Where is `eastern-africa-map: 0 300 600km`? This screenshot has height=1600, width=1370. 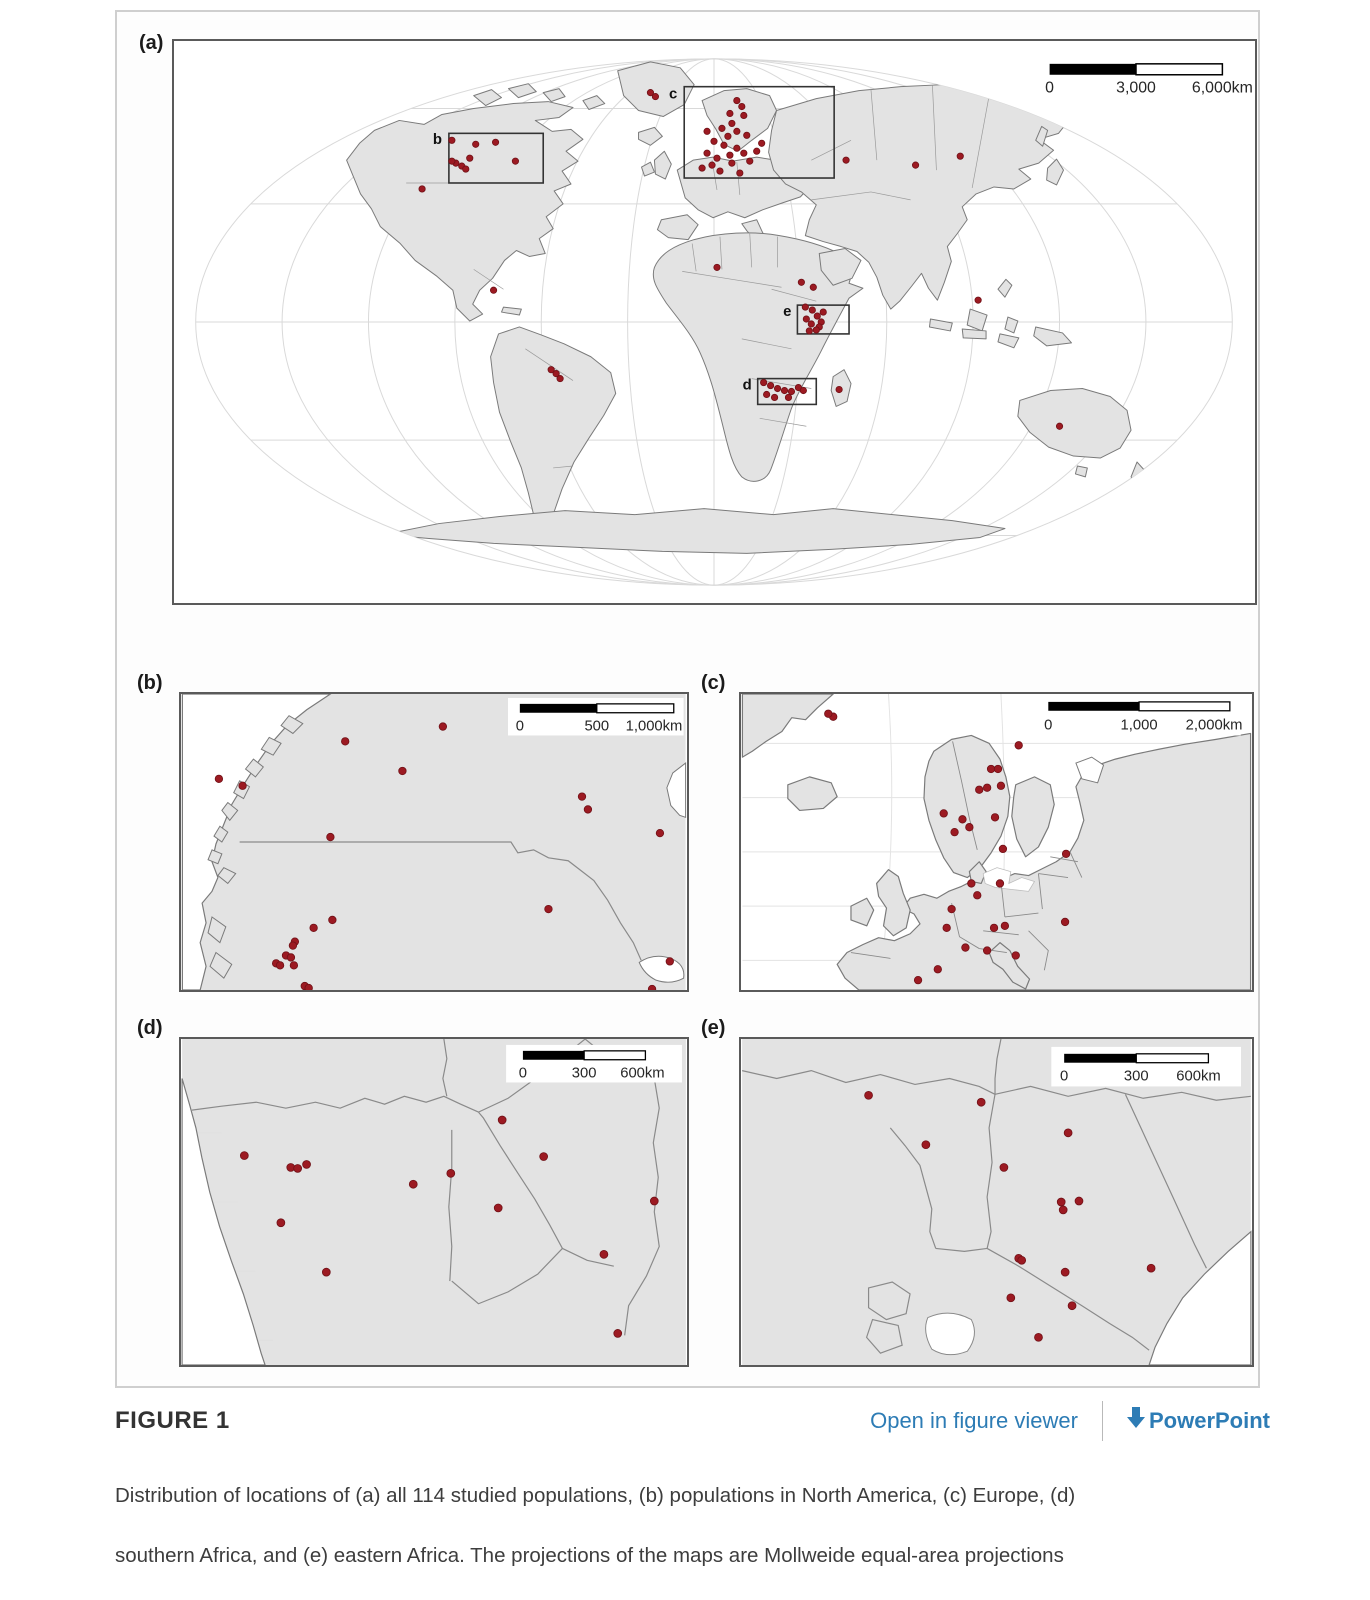
eastern-africa-map: 0 300 600km is located at coordinates (996, 1202).